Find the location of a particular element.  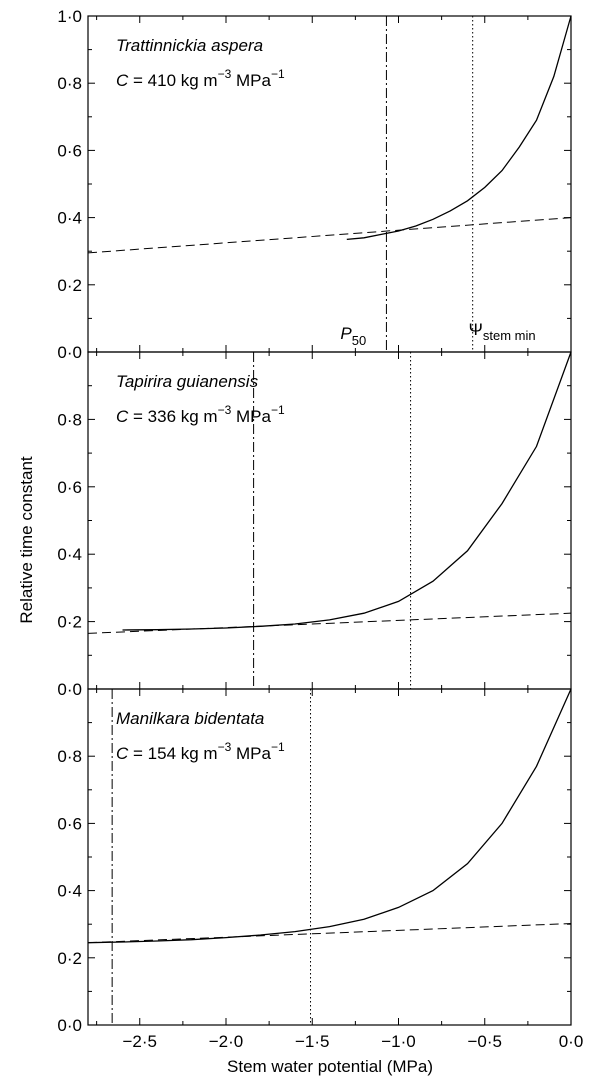

p50-annotation: P50 is located at coordinates (353, 336).